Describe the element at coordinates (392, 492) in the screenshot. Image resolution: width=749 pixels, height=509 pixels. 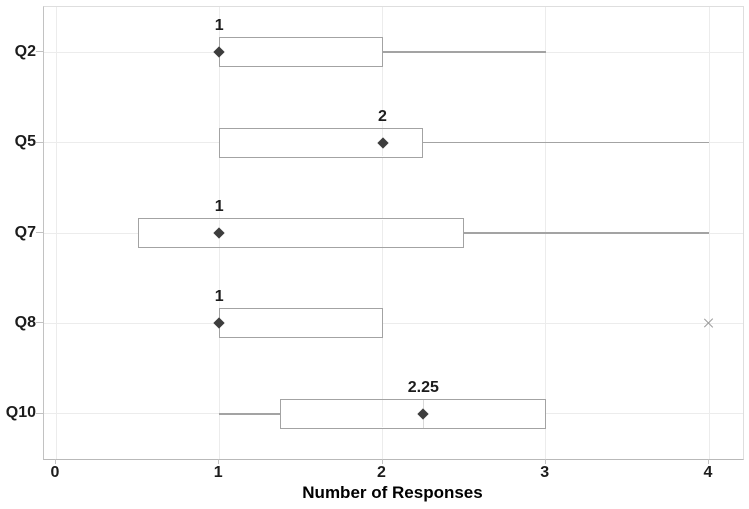
I see `x-axis-title: Number of Responses` at that location.